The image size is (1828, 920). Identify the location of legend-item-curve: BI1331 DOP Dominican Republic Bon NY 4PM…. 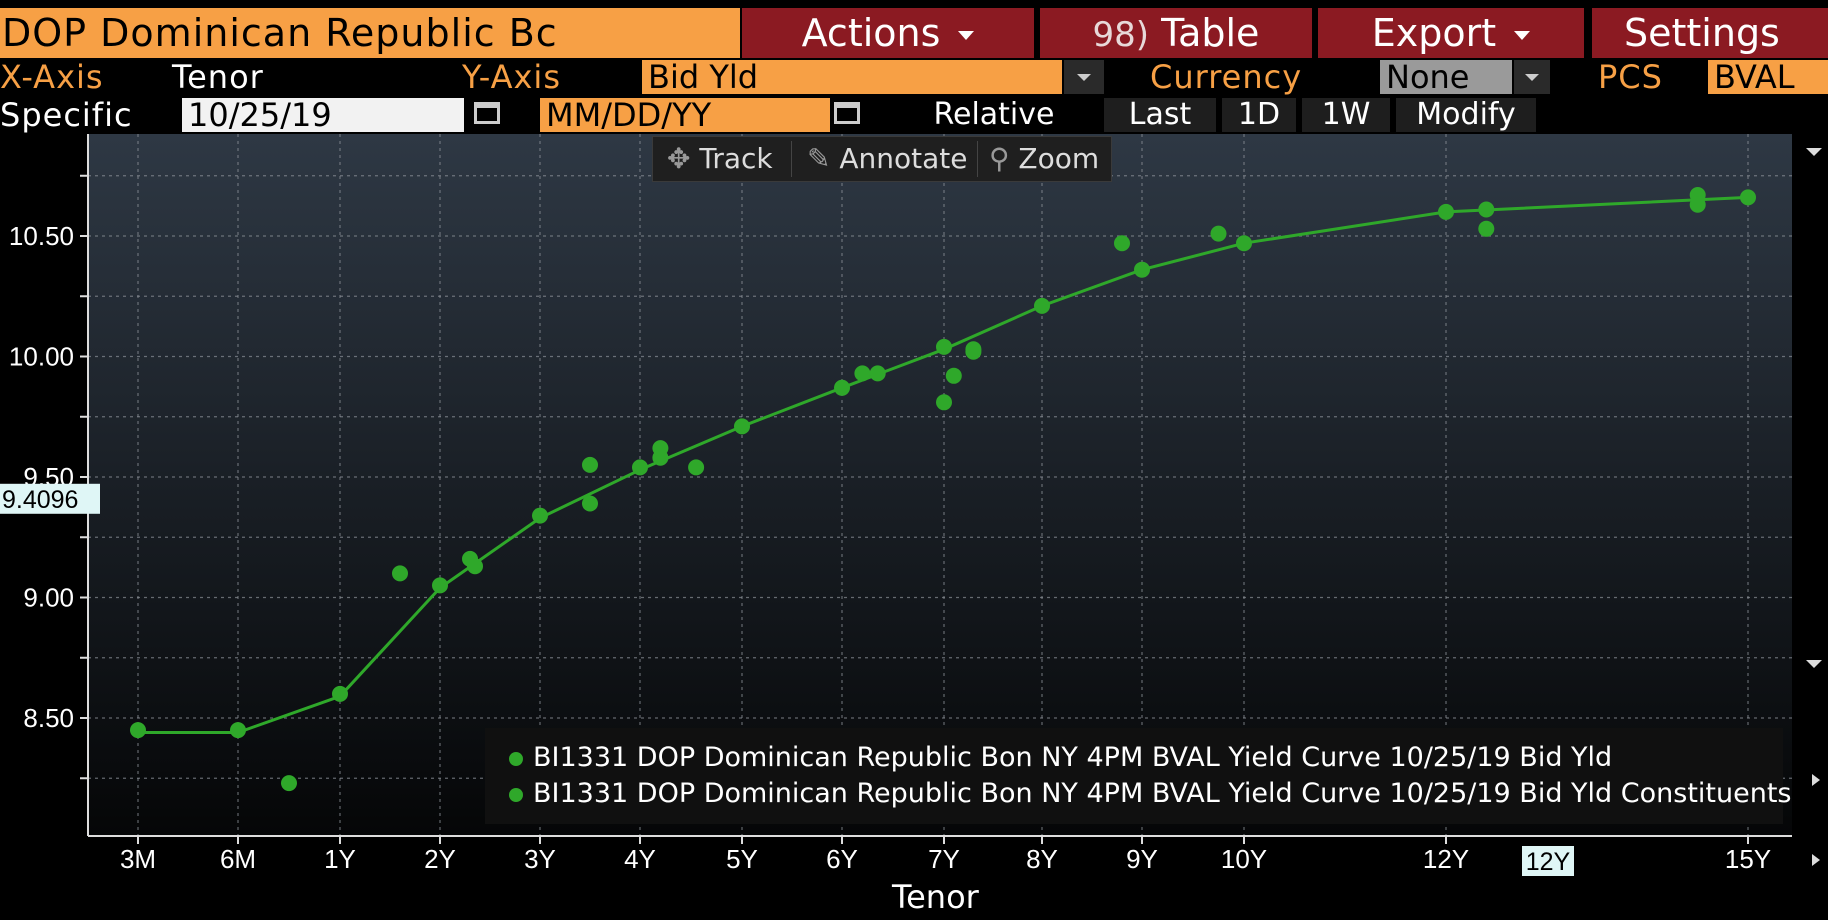
(1060, 758).